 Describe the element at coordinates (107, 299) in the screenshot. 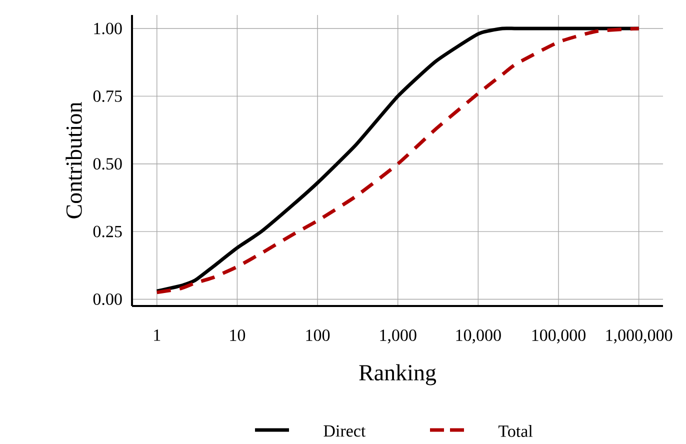

I see `y-tick-label: 0.00` at that location.